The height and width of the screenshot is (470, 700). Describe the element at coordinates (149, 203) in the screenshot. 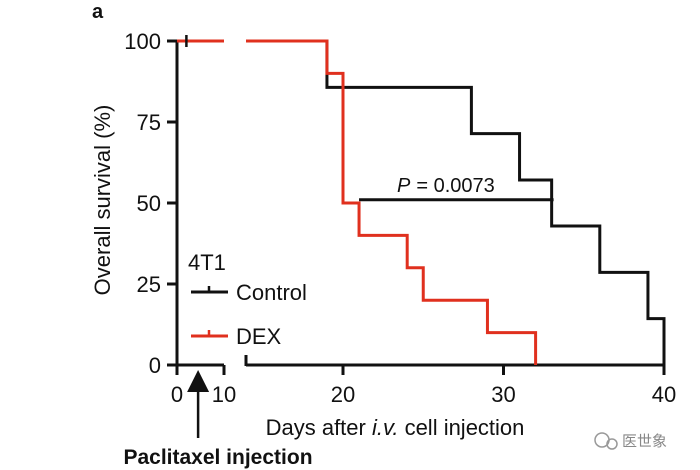

I see `y-tick-label: 50` at that location.